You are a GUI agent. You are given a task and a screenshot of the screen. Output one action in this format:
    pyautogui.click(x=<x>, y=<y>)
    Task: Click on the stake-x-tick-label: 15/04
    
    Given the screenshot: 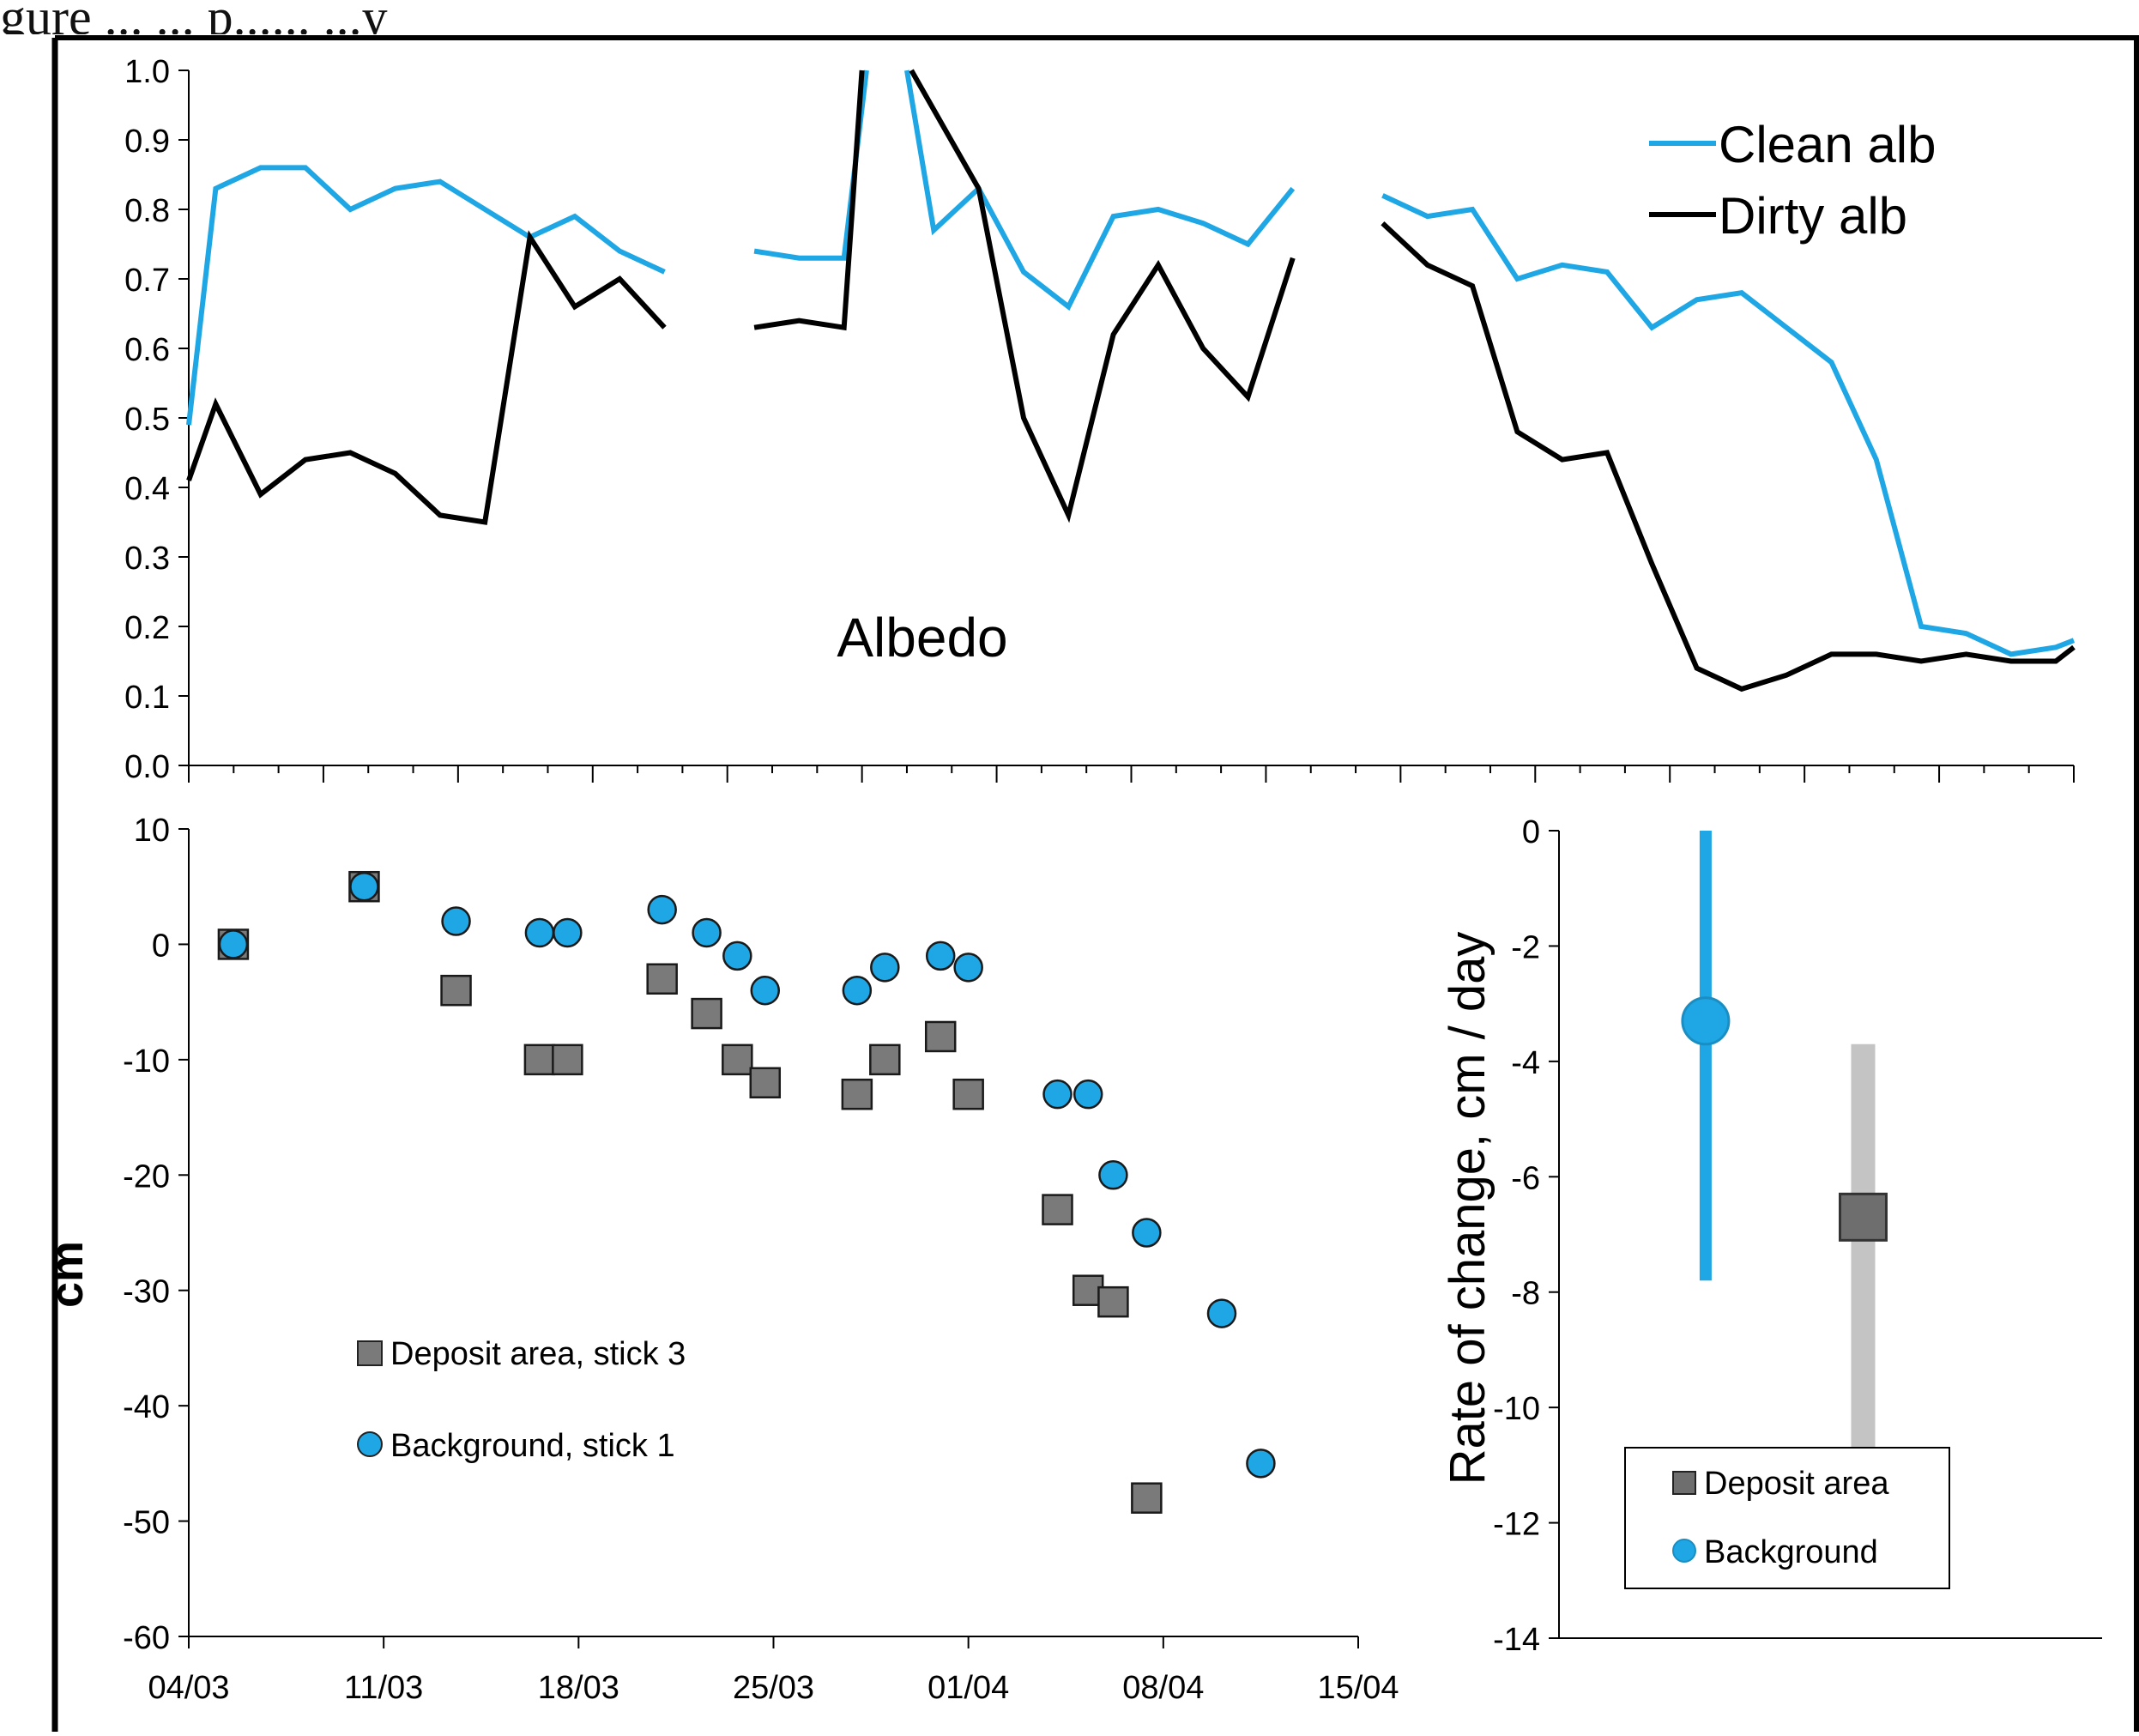 What is the action you would take?
    pyautogui.click(x=1358, y=1688)
    